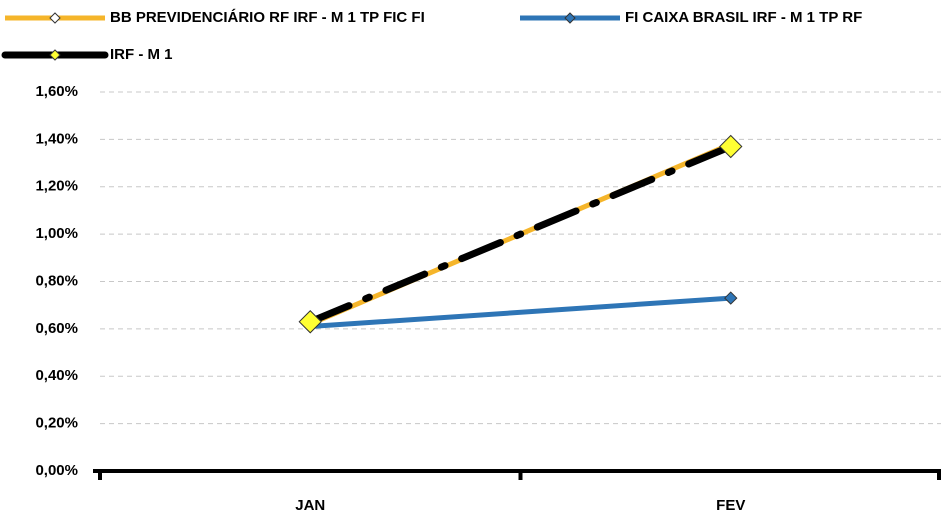 The image size is (941, 519). Describe the element at coordinates (520, 312) in the screenshot. I see `series-line` at that location.